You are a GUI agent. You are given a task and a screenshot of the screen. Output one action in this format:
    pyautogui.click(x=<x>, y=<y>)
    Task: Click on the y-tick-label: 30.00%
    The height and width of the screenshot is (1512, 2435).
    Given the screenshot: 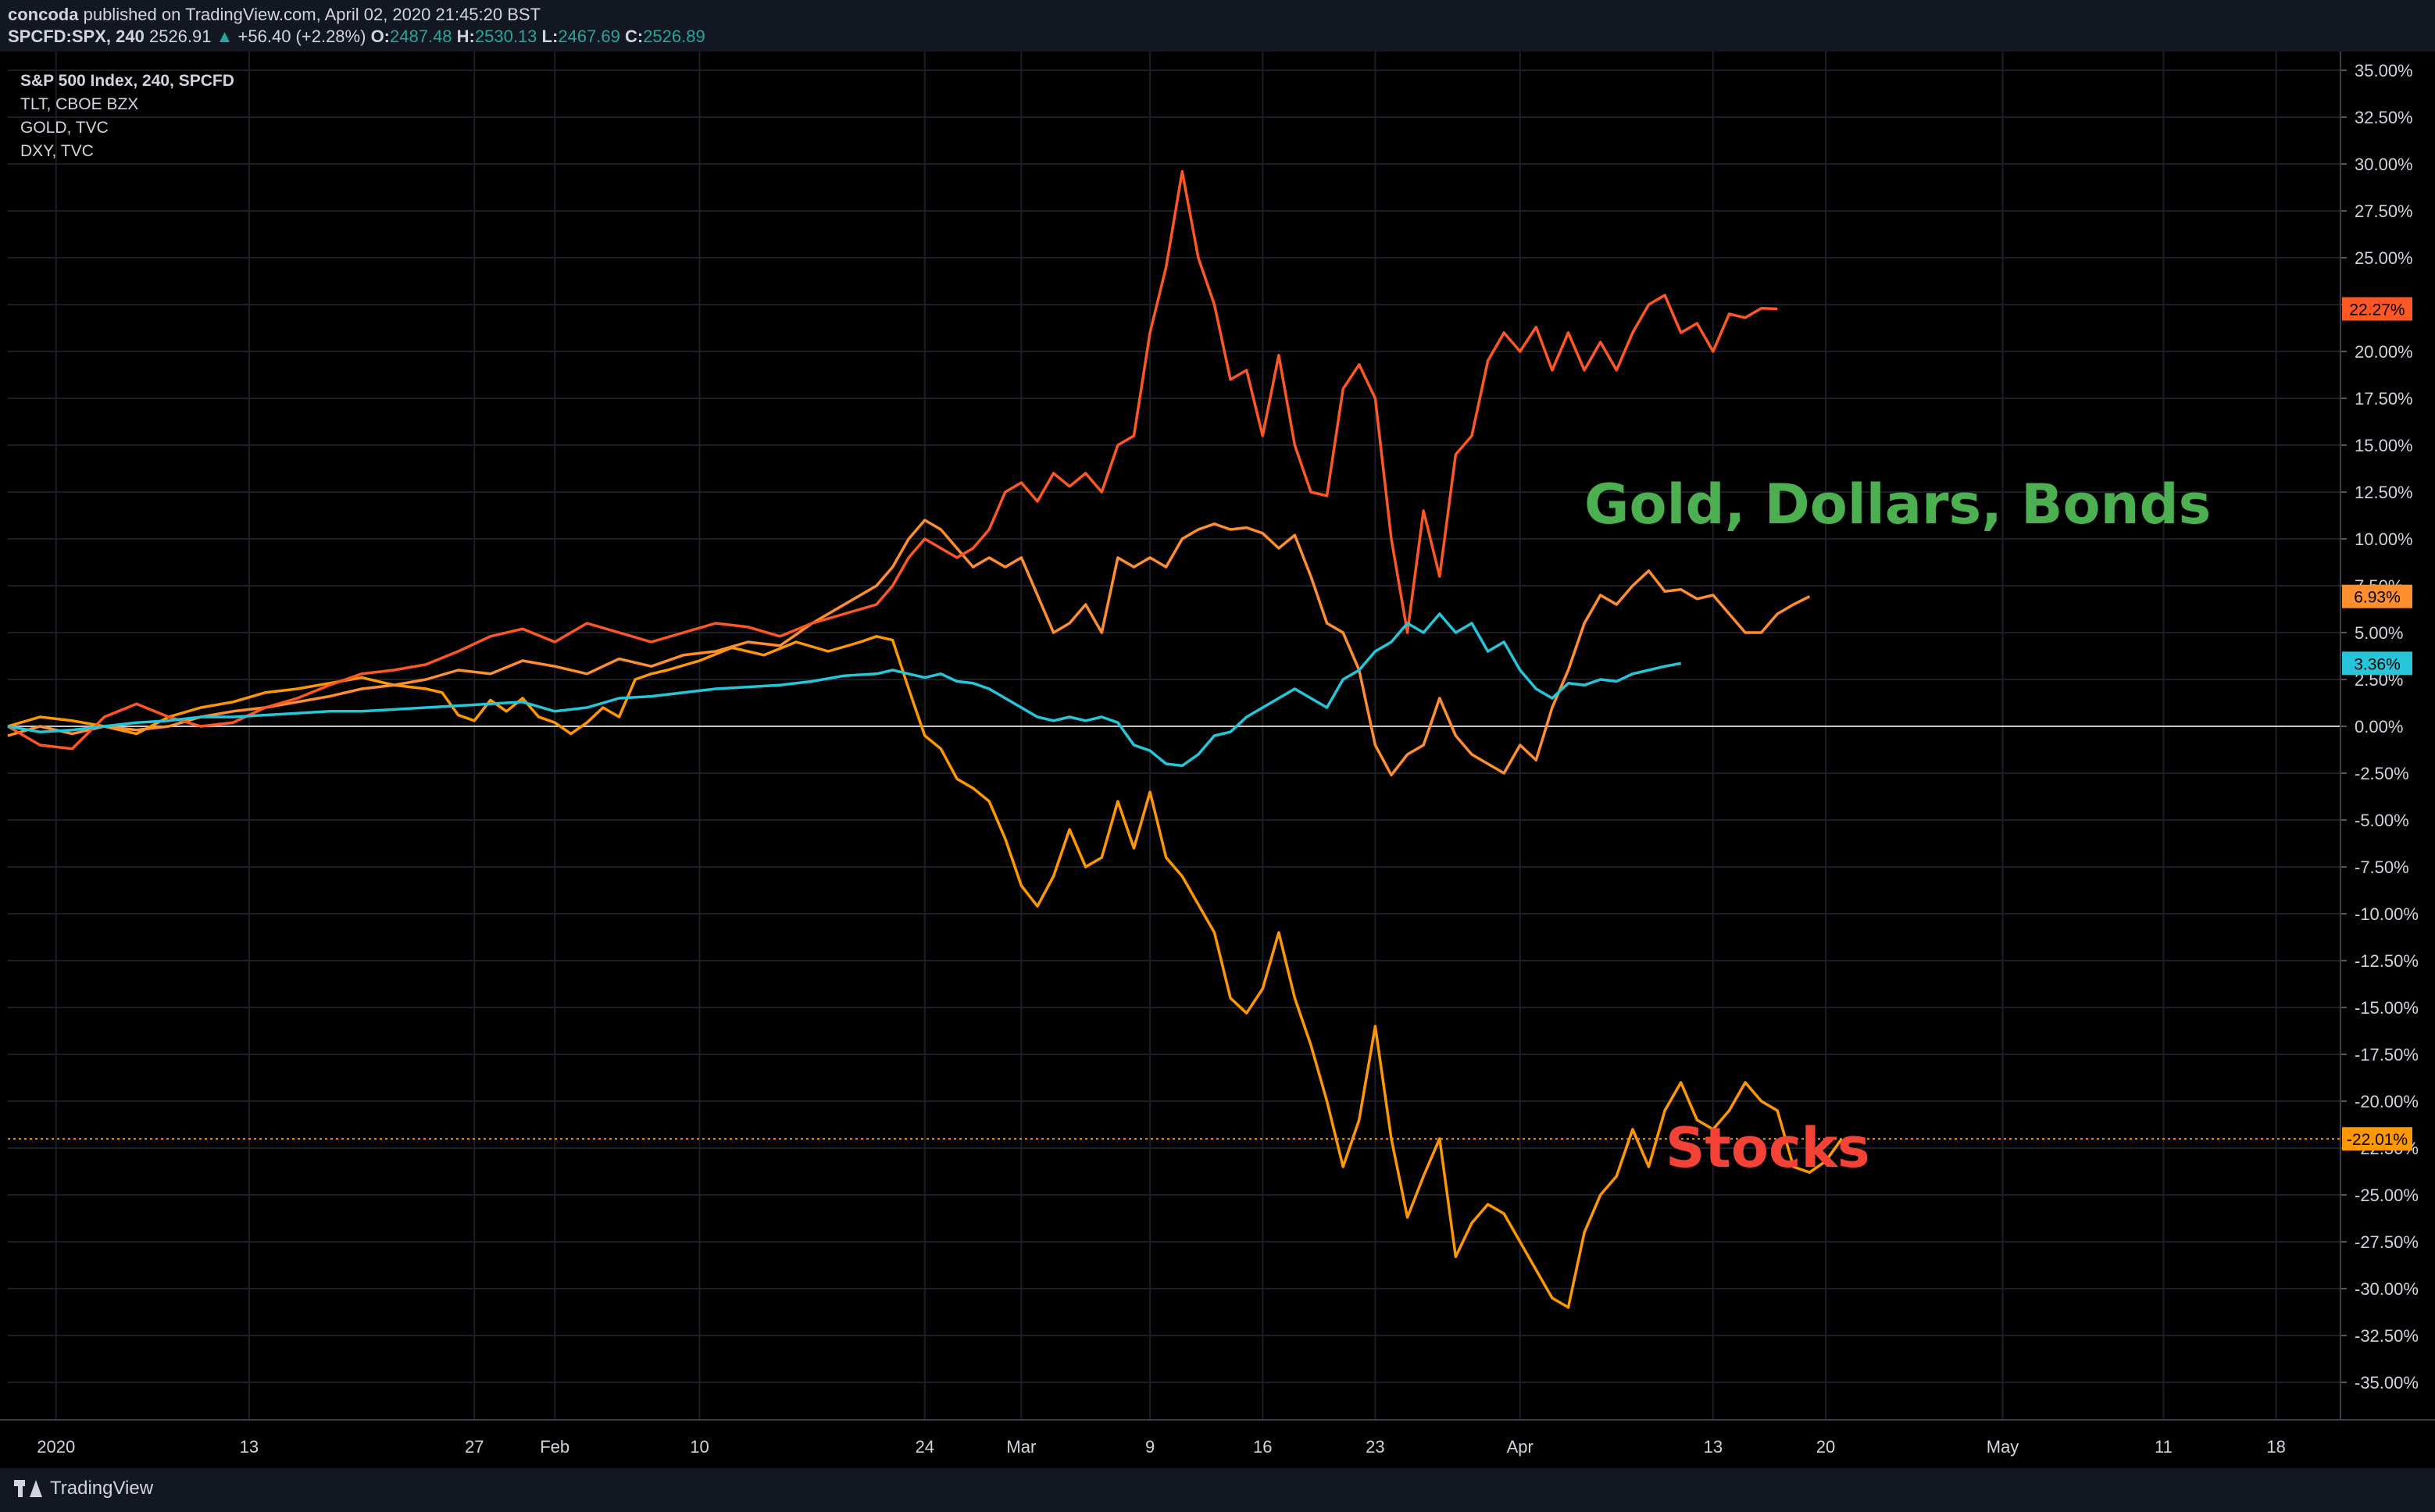 What is the action you would take?
    pyautogui.click(x=2384, y=164)
    